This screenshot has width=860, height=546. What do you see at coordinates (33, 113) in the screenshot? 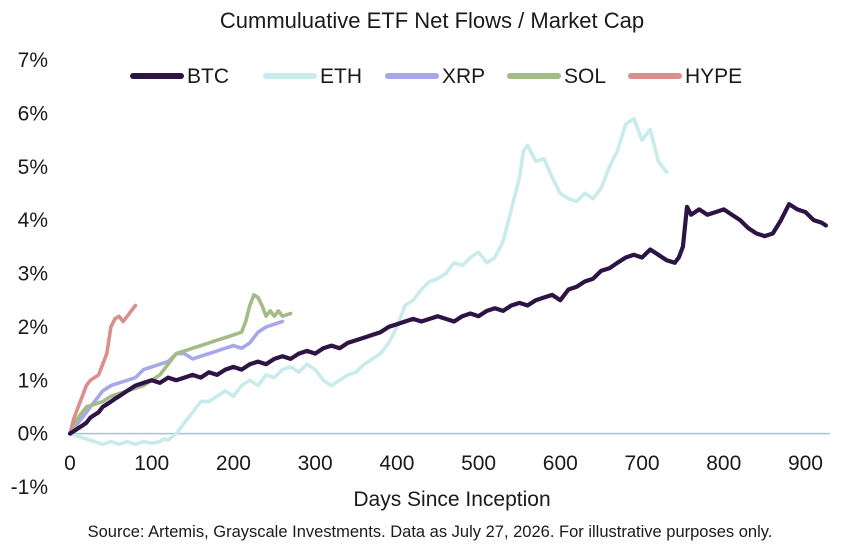
I see `y-tick-label: 6%` at bounding box center [33, 113].